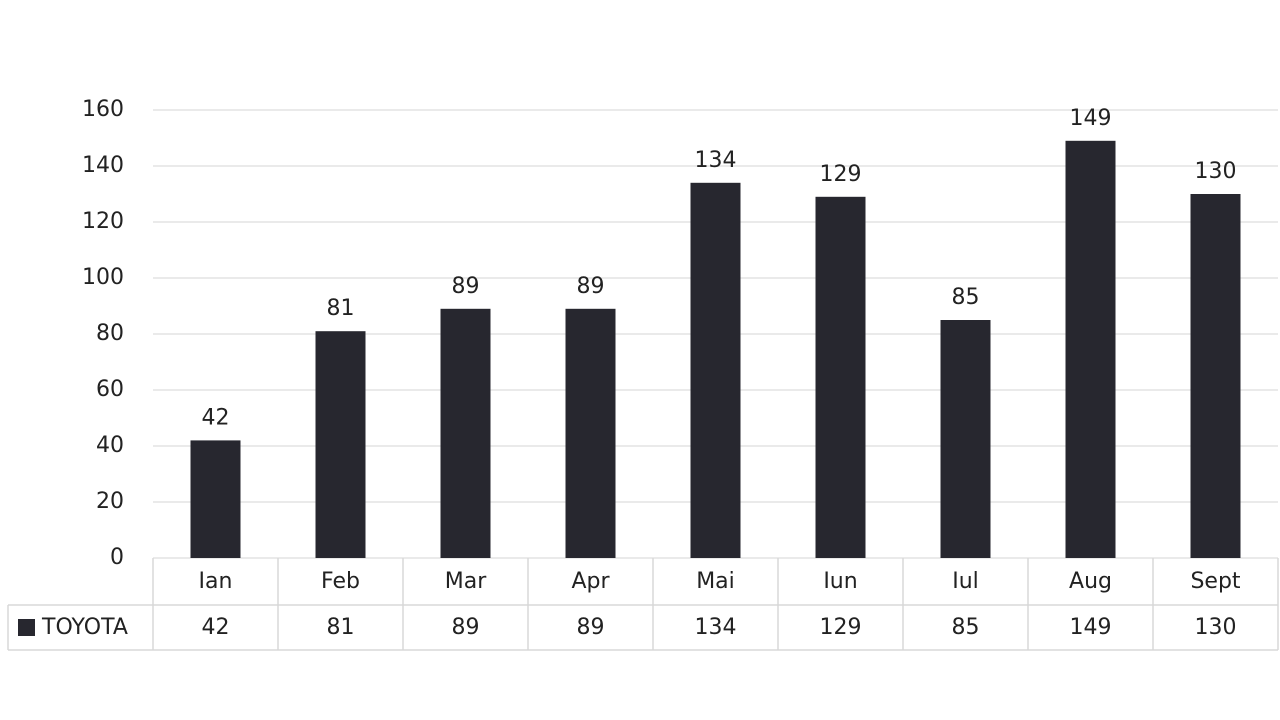 This screenshot has width=1280, height=720. Describe the element at coordinates (840, 581) in the screenshot. I see `x-tick-label: Iun` at that location.